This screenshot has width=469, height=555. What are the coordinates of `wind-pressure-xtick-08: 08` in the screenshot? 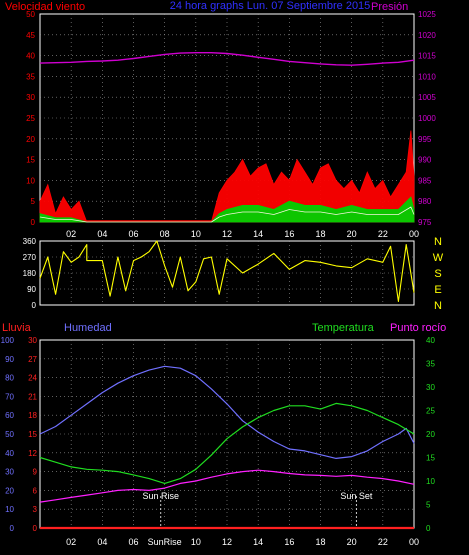 It's located at (165, 234).